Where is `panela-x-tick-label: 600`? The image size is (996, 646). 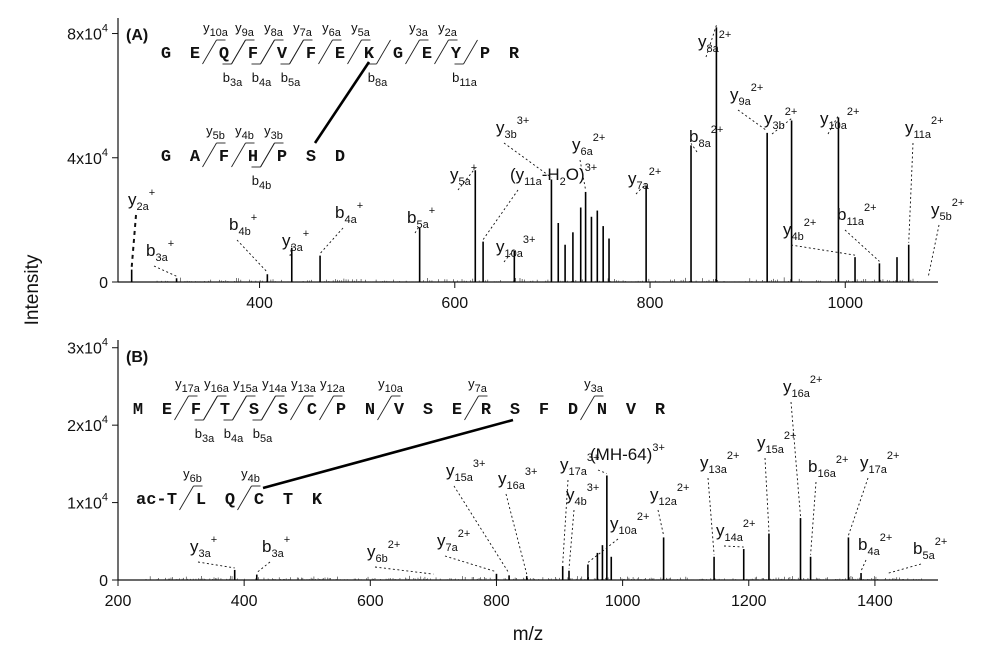 panela-x-tick-label: 600 is located at coordinates (454, 303).